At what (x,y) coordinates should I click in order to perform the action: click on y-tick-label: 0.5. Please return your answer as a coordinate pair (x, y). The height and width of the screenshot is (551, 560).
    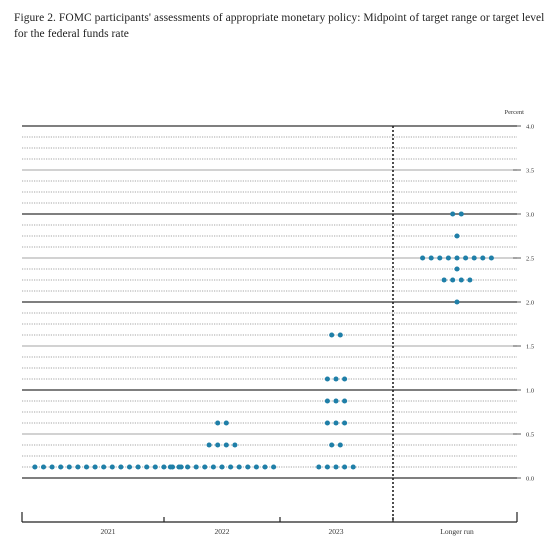
    Looking at the image, I should click on (530, 435).